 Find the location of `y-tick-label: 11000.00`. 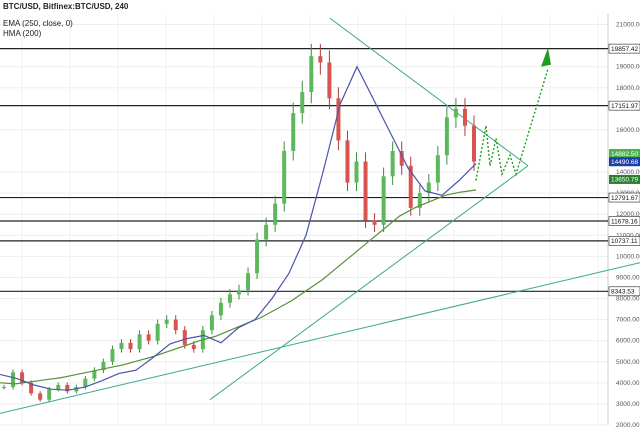

y-tick-label: 11000.00 is located at coordinates (628, 235).